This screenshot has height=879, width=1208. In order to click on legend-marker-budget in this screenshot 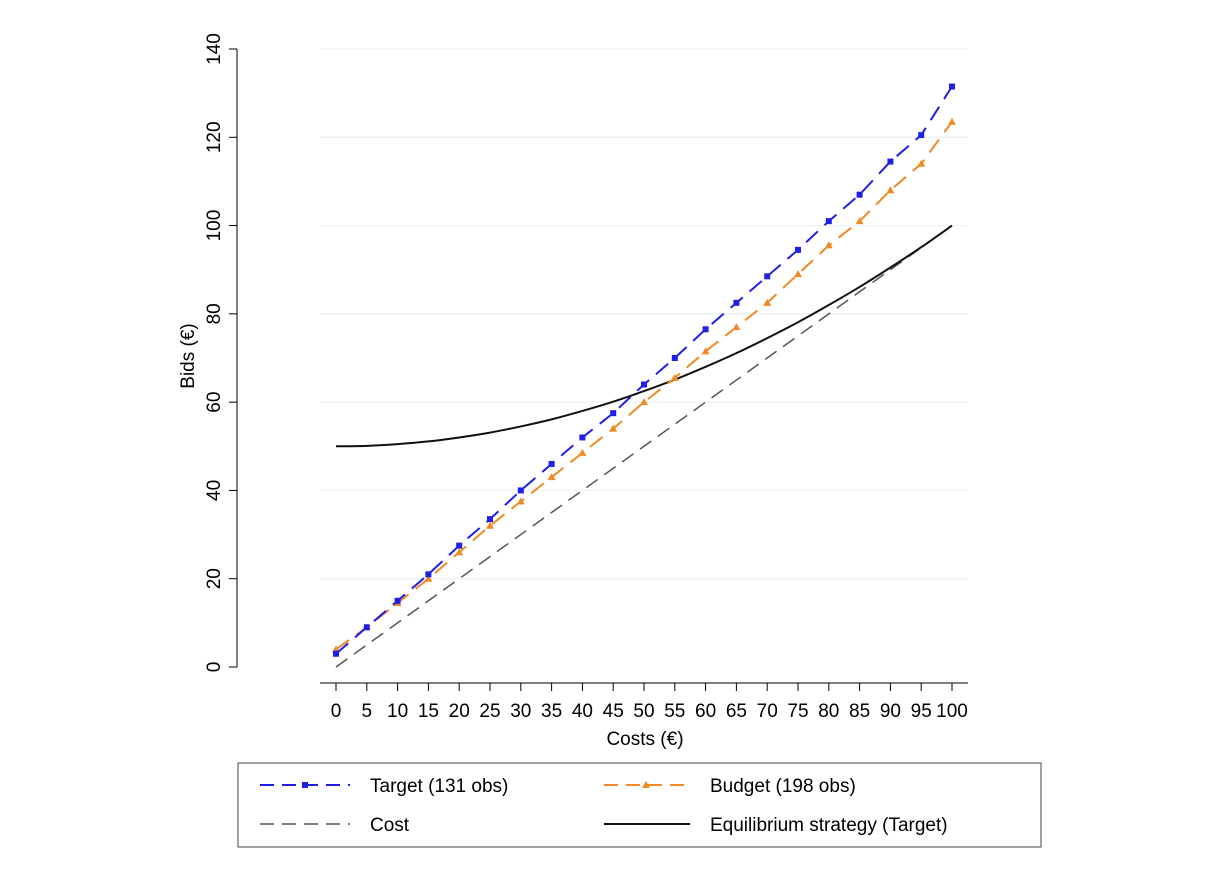, I will do `click(646, 784)`.